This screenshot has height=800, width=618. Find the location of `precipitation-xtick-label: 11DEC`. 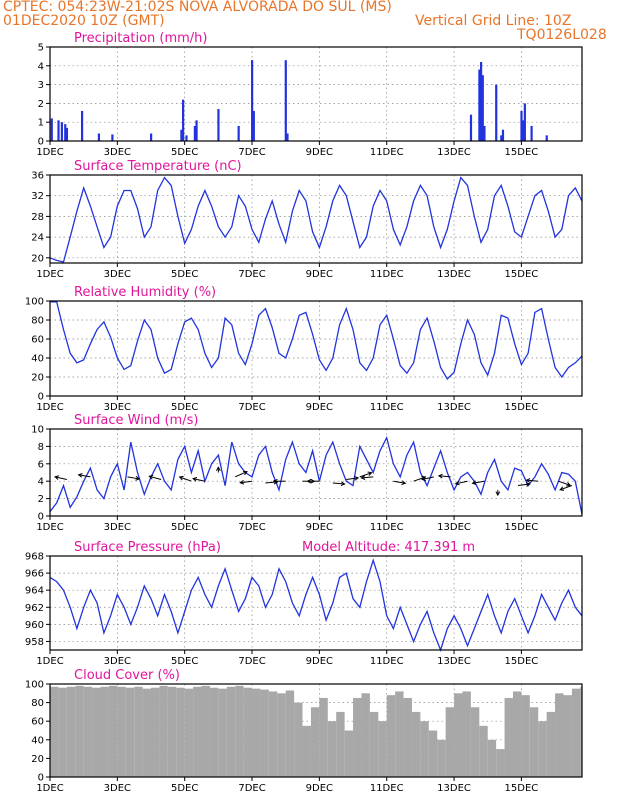

precipitation-xtick-label: 11DEC is located at coordinates (387, 152).